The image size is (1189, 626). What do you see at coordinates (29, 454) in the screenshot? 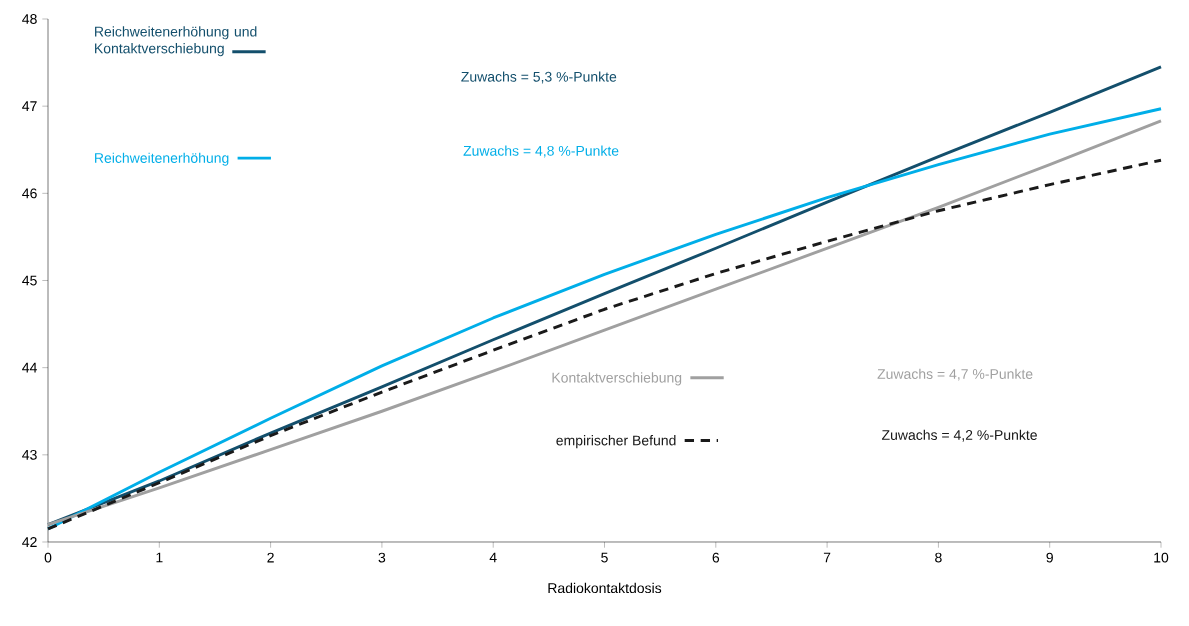
I see `y-tick-label: 43` at bounding box center [29, 454].